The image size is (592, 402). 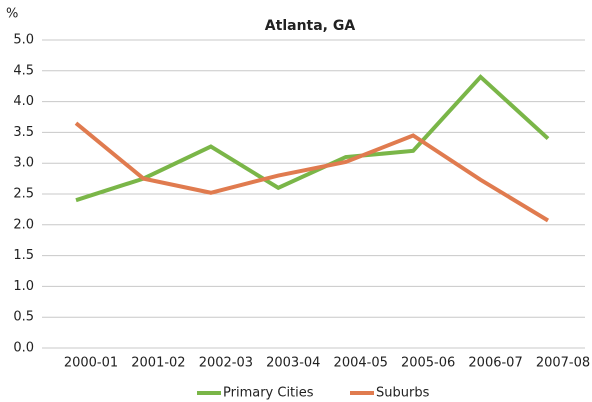 I want to click on y-tick-label: 1.5, so click(x=23, y=255).